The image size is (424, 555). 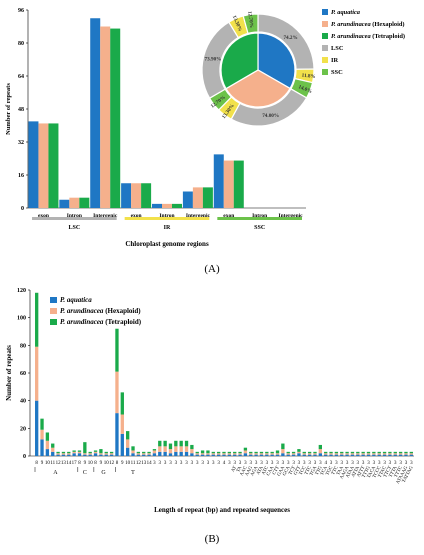 I want to click on b-x-tick-label: 10, so click(x=107, y=463).